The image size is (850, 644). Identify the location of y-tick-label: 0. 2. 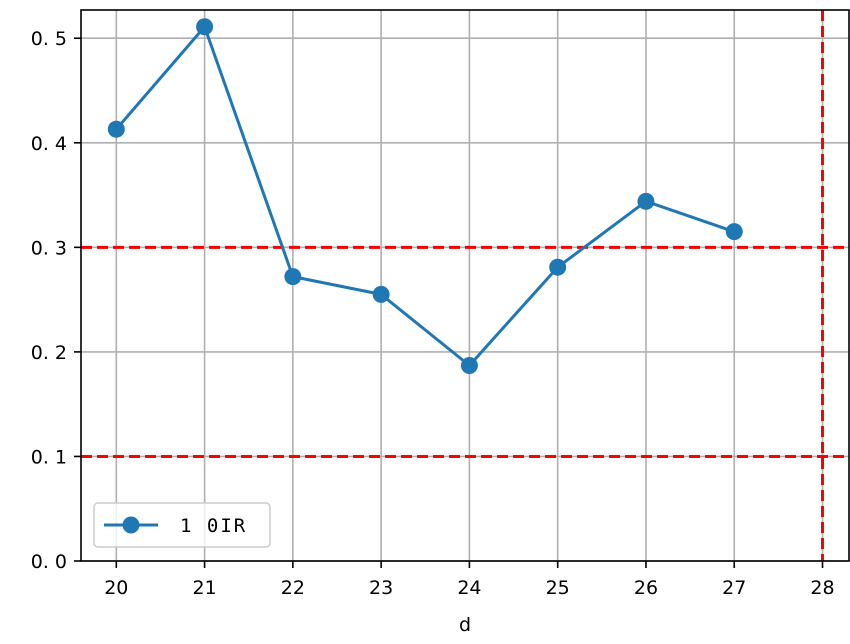
(49, 353).